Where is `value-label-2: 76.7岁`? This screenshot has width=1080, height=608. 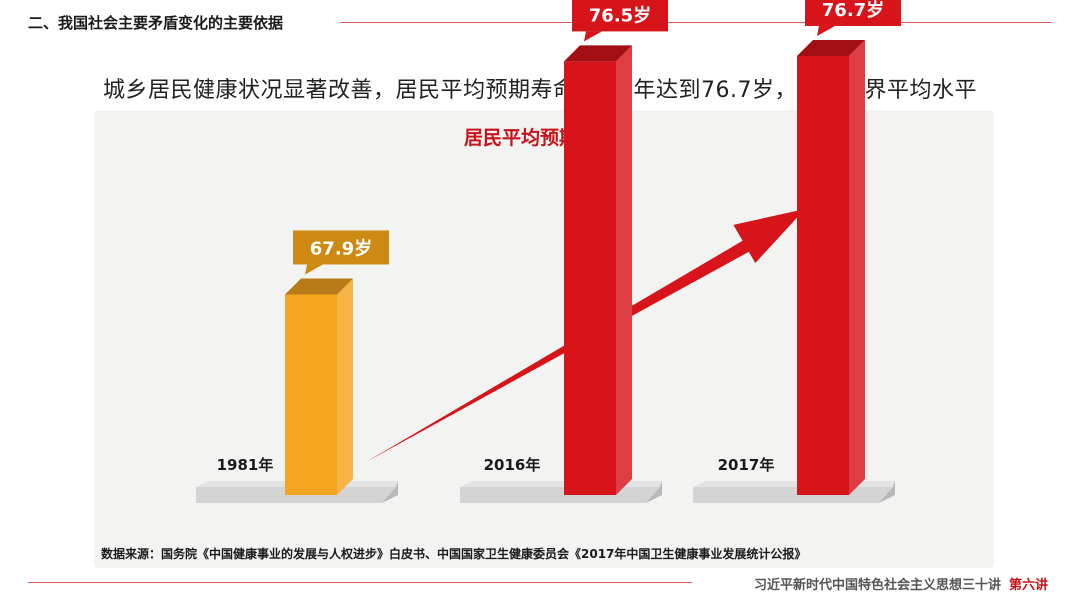 value-label-2: 76.7岁 is located at coordinates (853, 10).